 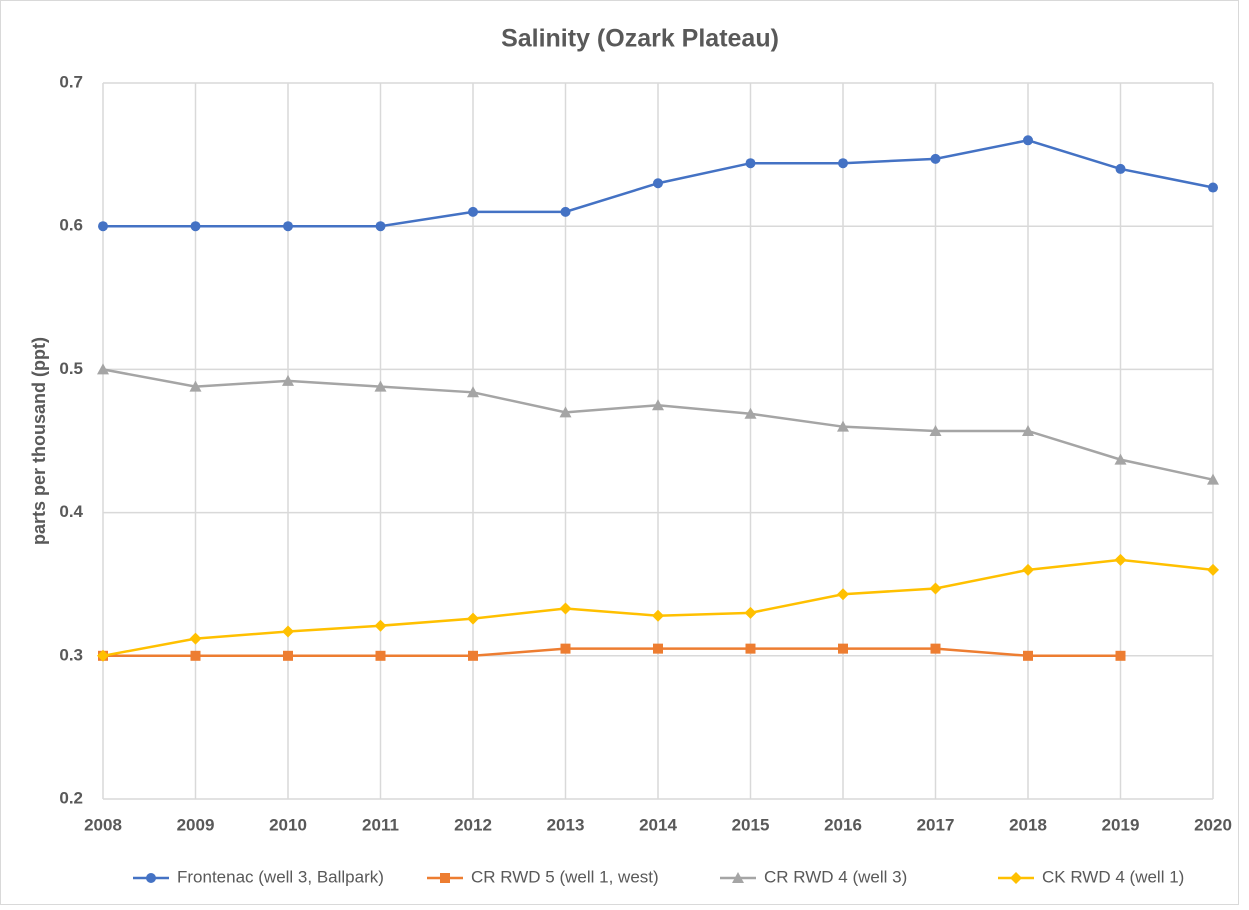 What do you see at coordinates (612, 652) in the screenshot?
I see `series-line` at bounding box center [612, 652].